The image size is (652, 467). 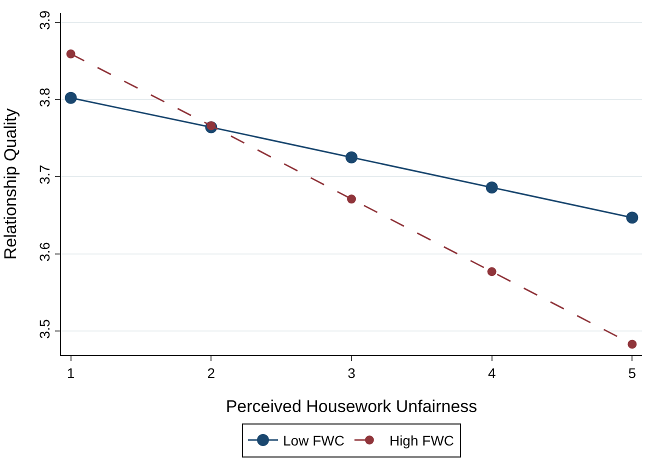 I want to click on y-tick-label: 3.6, so click(x=44, y=252).